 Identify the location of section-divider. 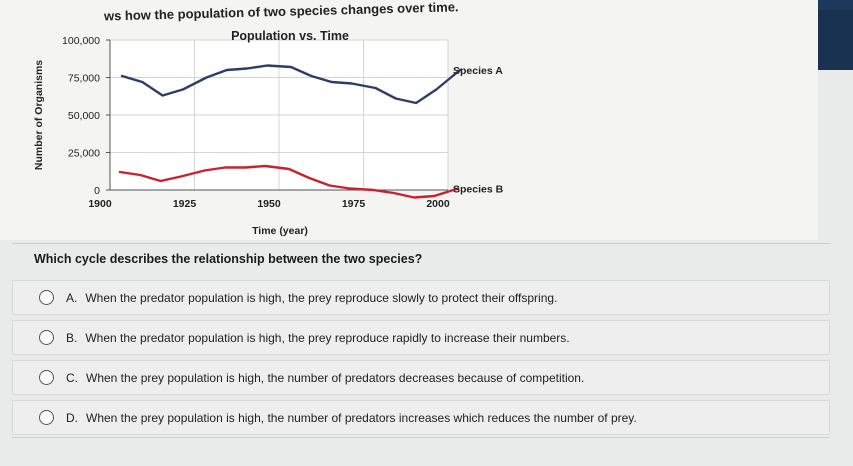
(421, 243).